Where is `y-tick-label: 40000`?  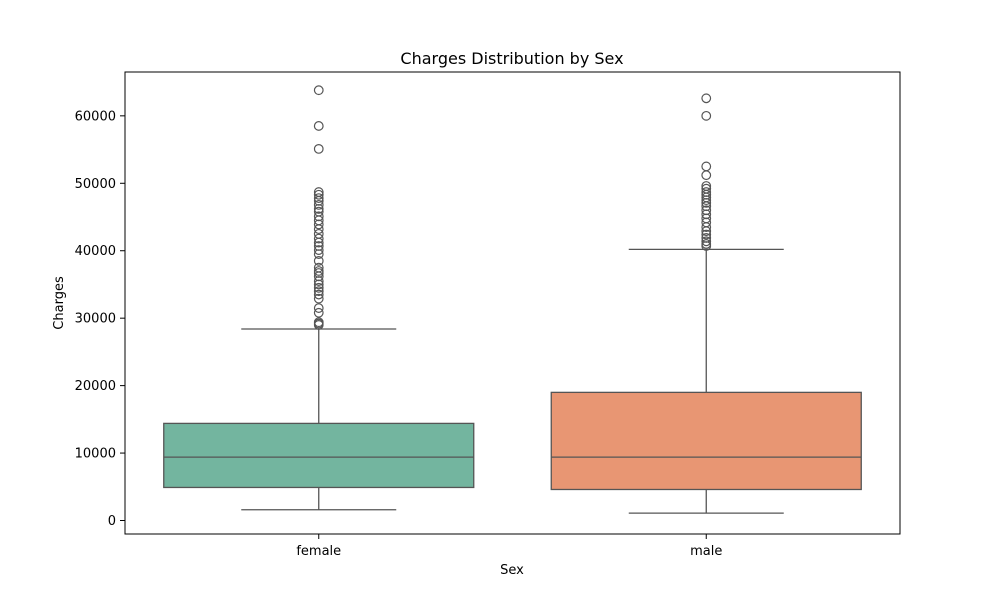
y-tick-label: 40000 is located at coordinates (95, 251).